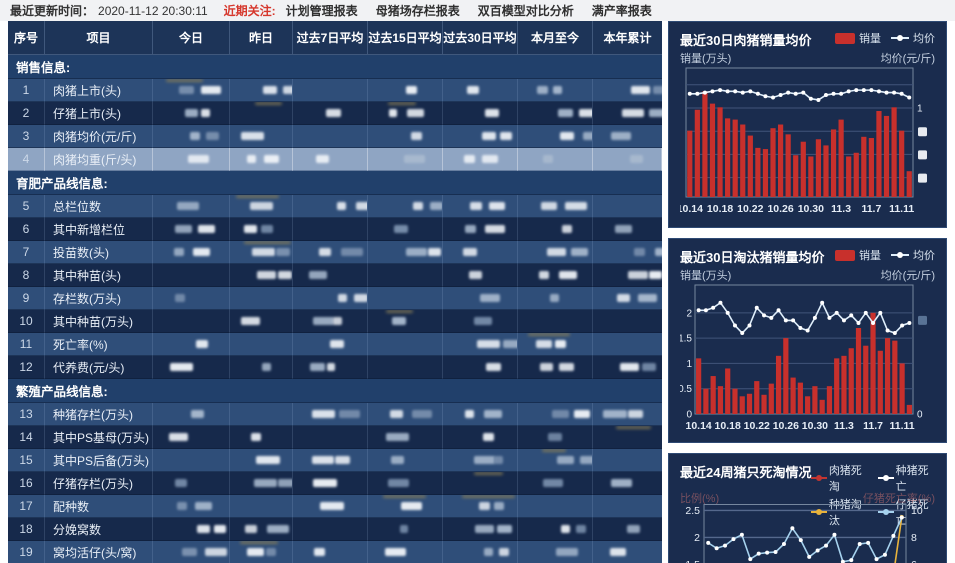 Image resolution: width=955 pixels, height=563 pixels. I want to click on svg-text: 1.5, so click(692, 561).